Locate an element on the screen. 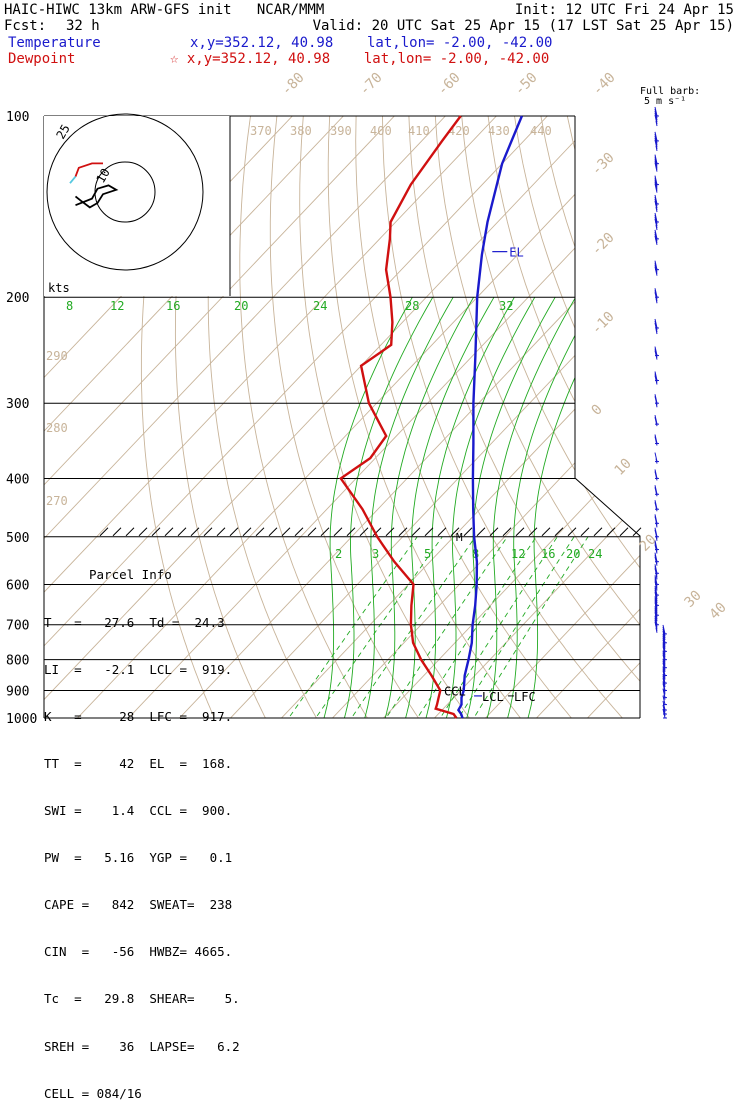 This screenshot has width=740, height=1117. pressure-tick-label: 400 is located at coordinates (17, 479).